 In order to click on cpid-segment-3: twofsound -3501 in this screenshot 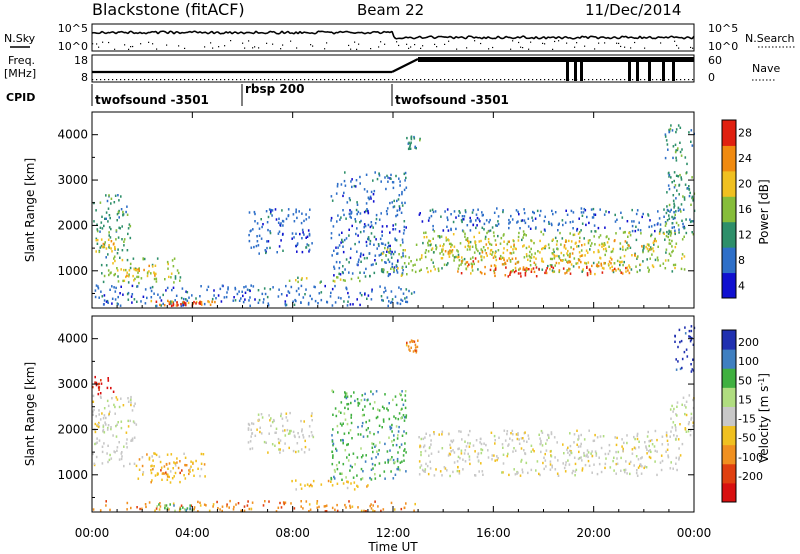, I will do `click(452, 100)`.